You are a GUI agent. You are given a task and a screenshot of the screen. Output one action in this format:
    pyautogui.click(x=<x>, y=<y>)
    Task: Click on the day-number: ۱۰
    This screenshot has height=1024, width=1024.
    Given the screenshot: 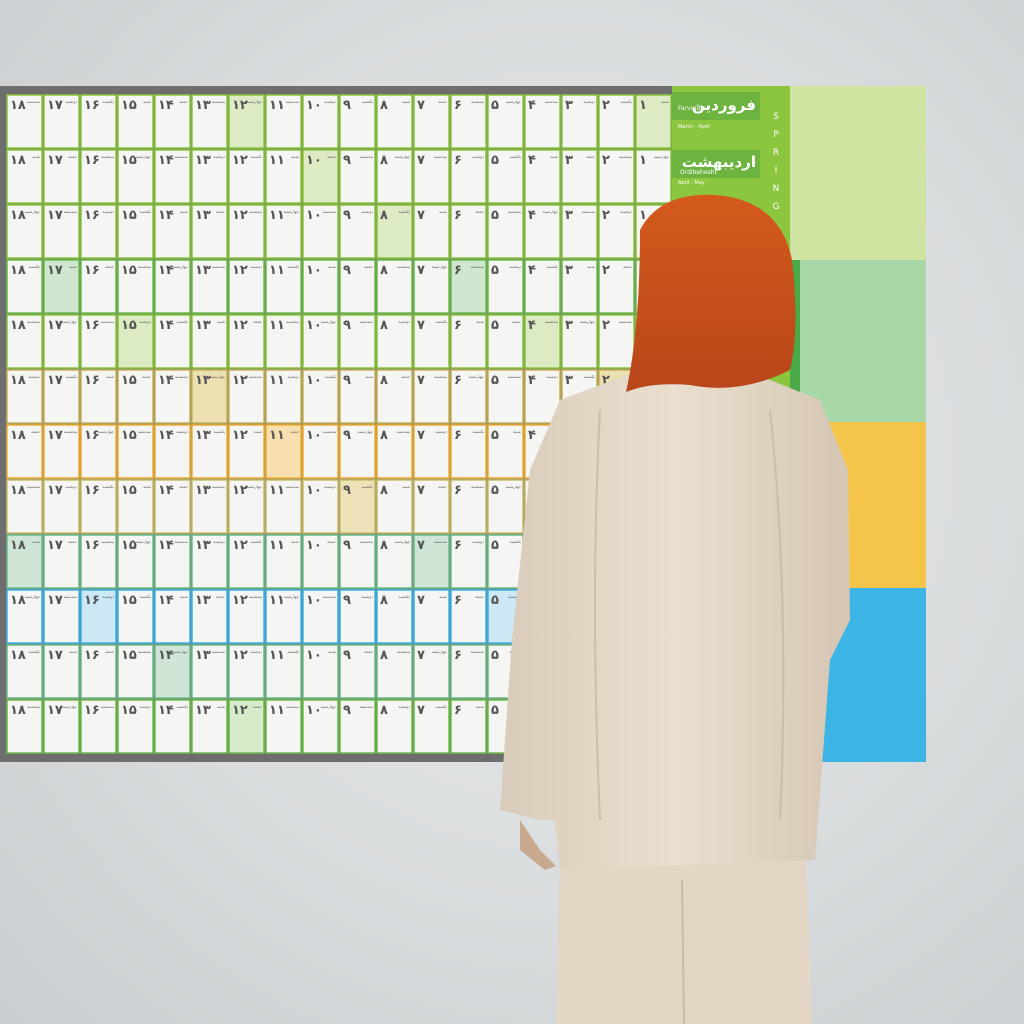 What is the action you would take?
    pyautogui.click(x=314, y=655)
    